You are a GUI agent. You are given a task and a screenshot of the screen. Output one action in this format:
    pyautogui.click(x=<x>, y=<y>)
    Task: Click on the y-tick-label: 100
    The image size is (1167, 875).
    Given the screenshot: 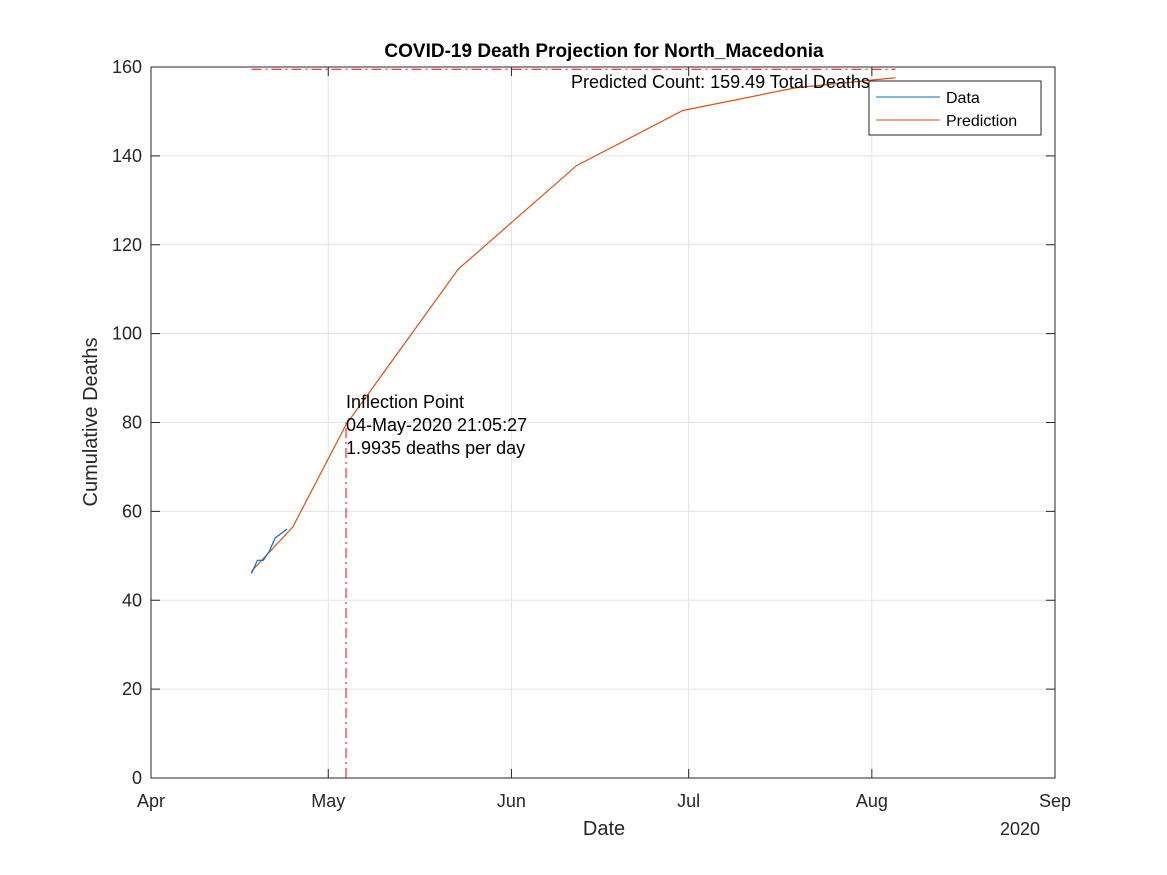 What is the action you would take?
    pyautogui.click(x=127, y=334)
    